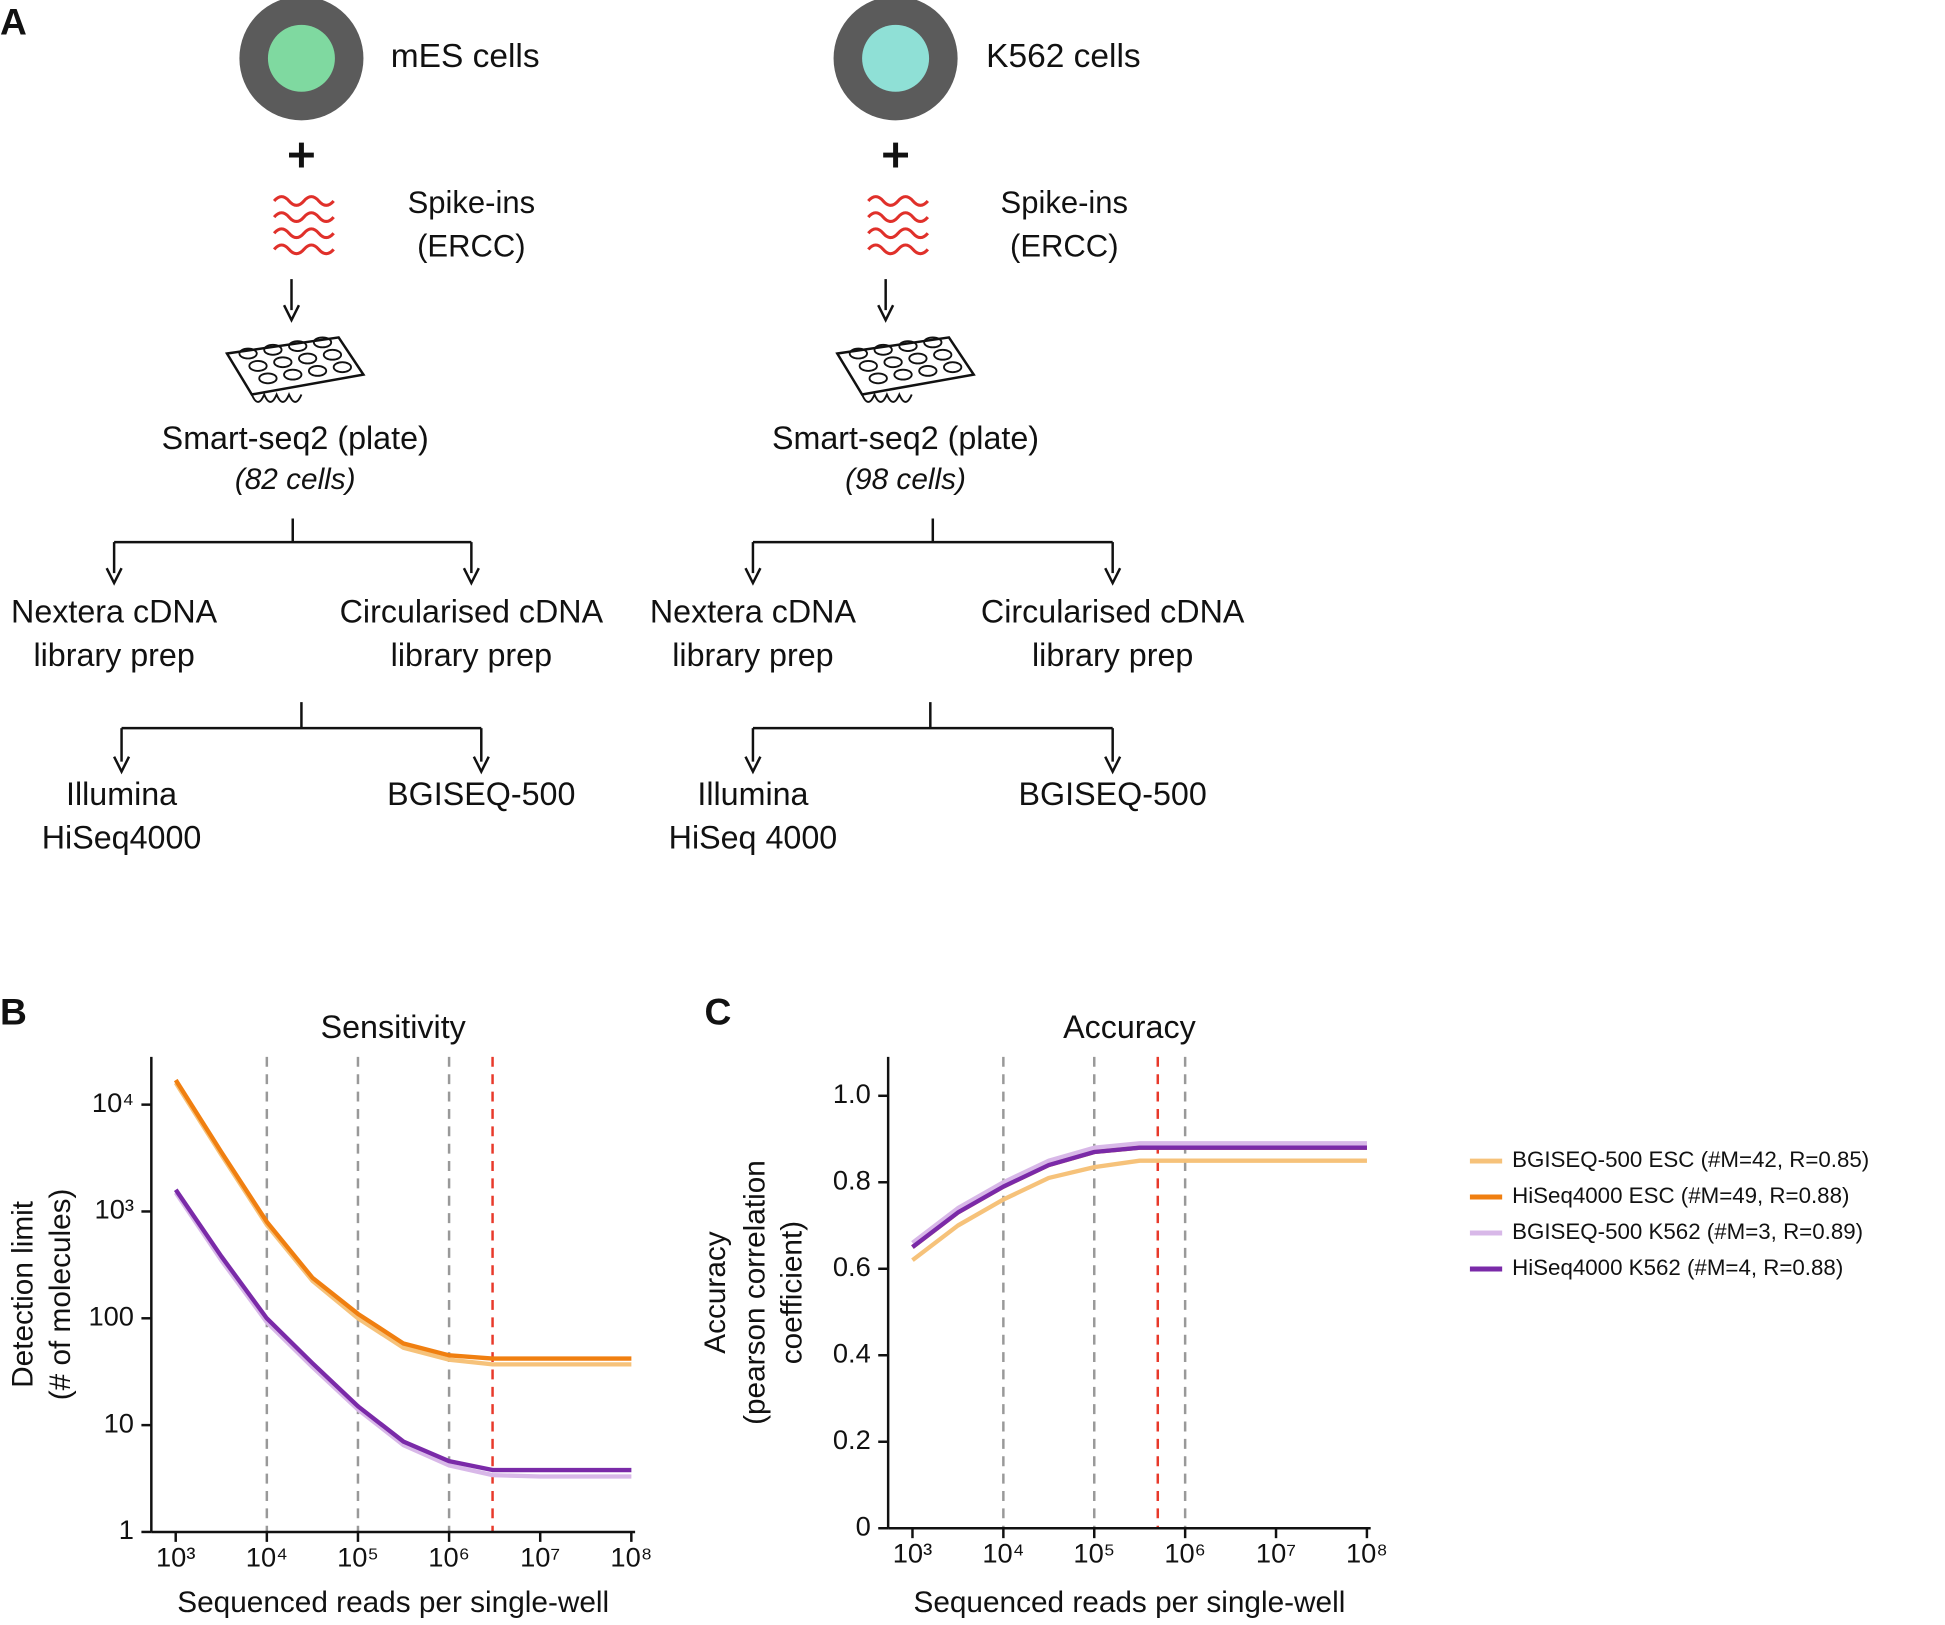 The height and width of the screenshot is (1625, 1945). I want to click on y-tick-label: 0, so click(863, 1525).